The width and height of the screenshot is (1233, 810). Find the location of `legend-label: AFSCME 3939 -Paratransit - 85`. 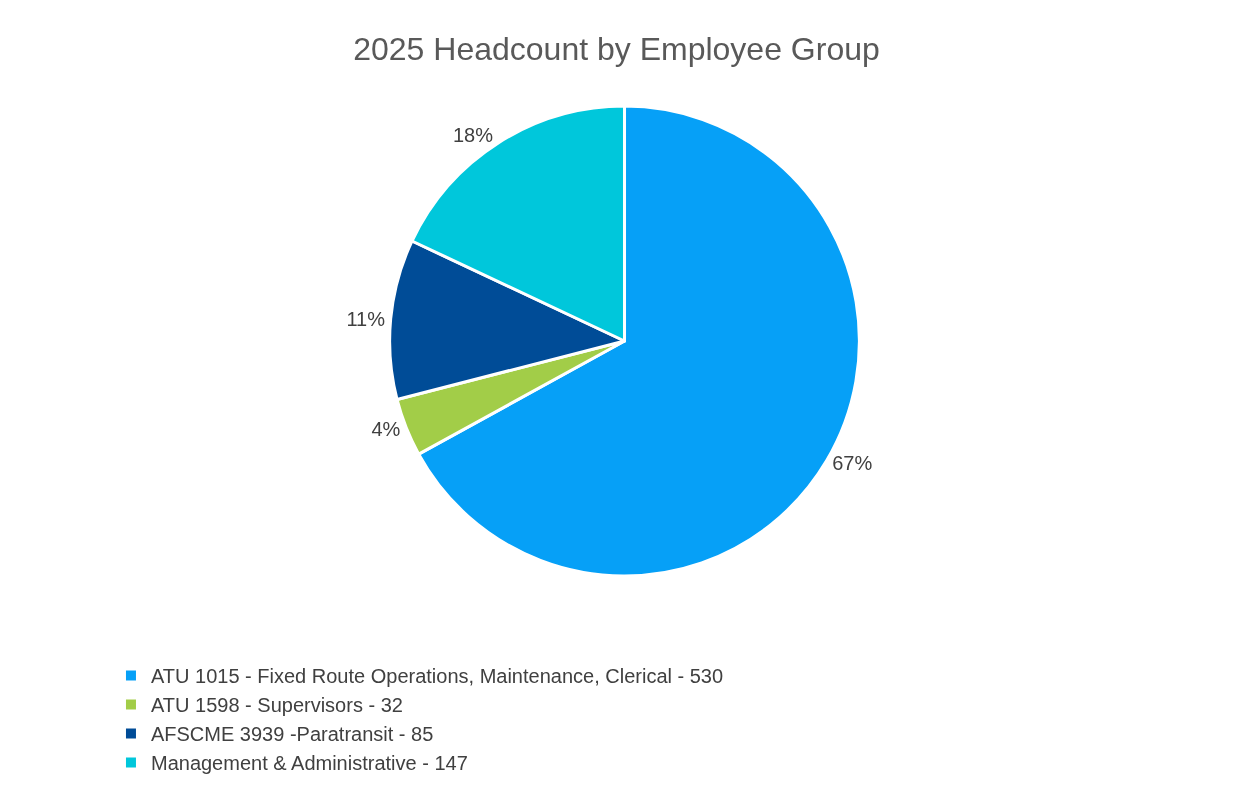

legend-label: AFSCME 3939 -Paratransit - 85 is located at coordinates (292, 734).